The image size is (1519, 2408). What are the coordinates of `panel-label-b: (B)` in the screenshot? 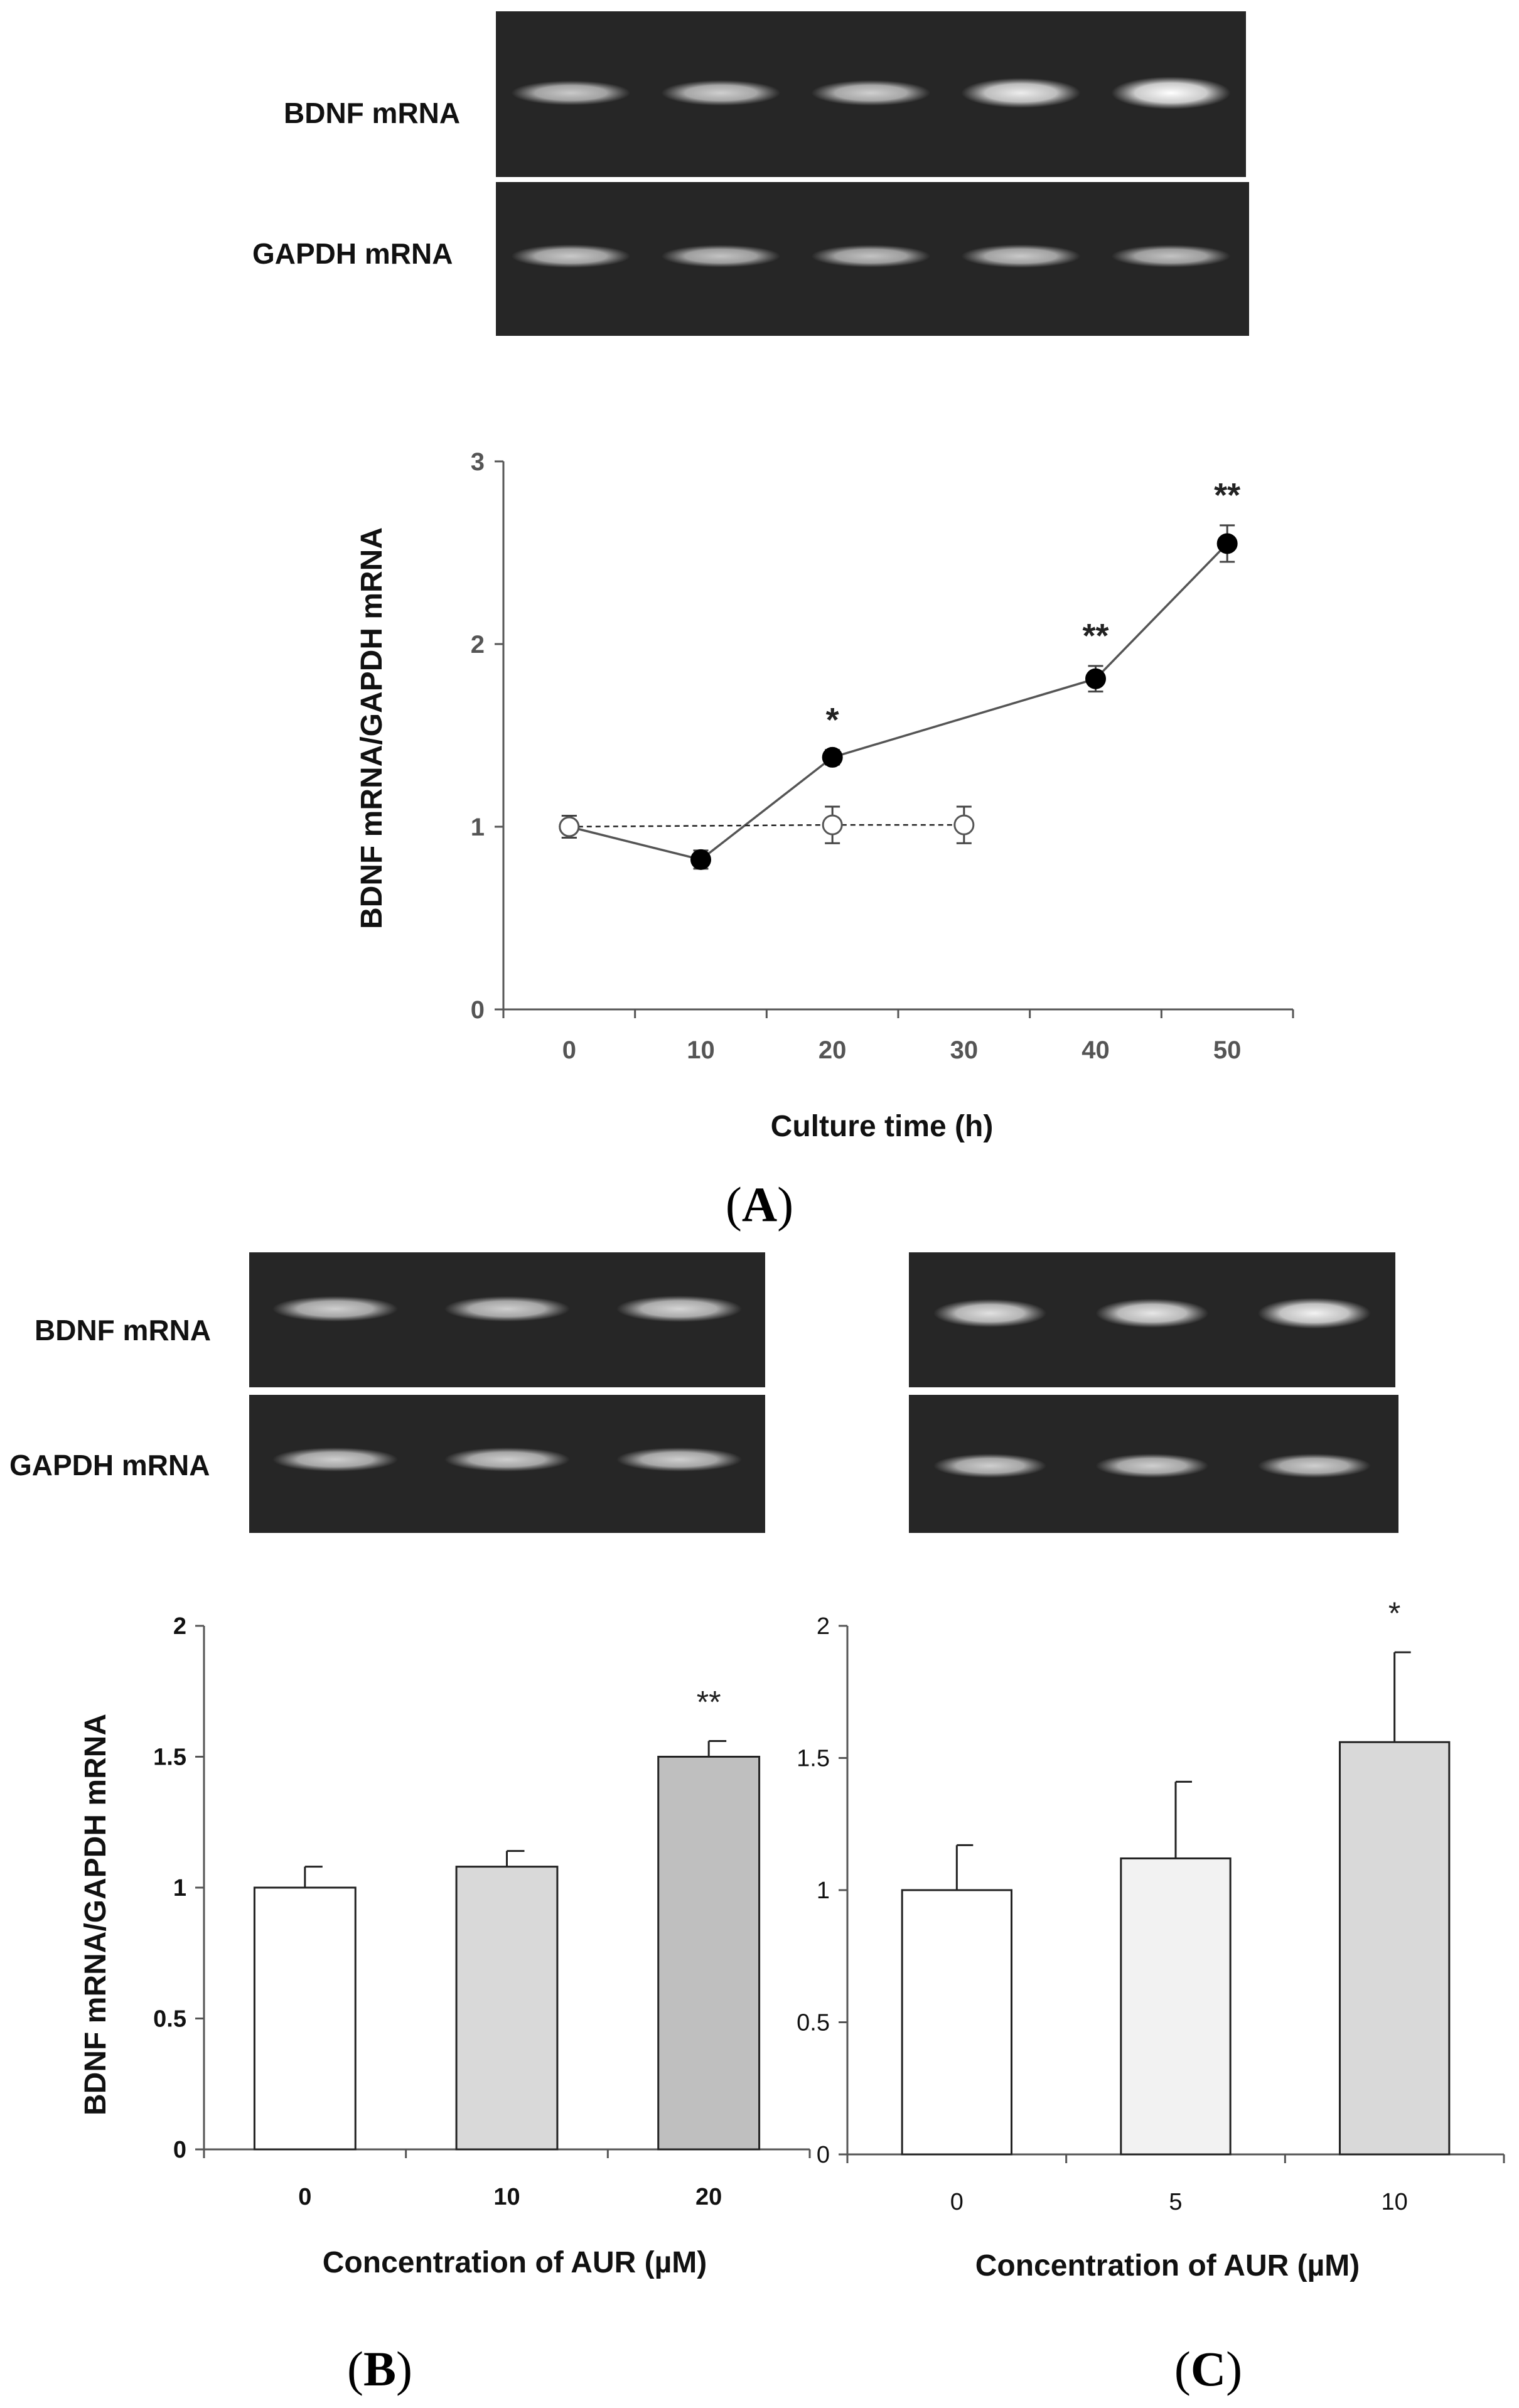 It's located at (379, 2368).